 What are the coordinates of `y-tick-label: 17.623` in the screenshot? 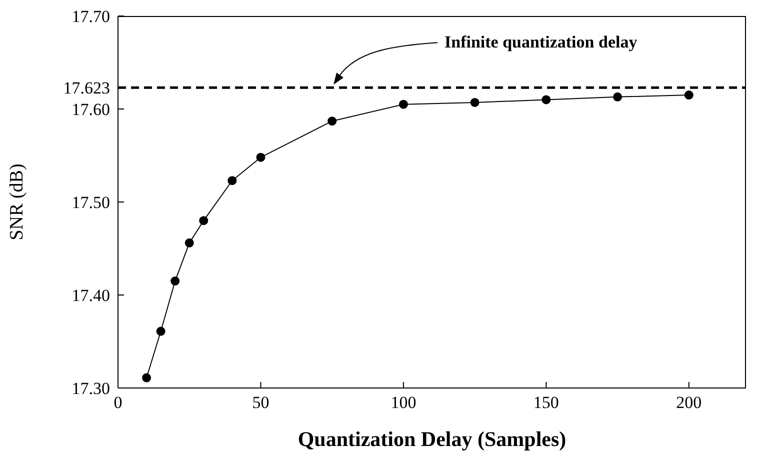 It's located at (86, 88).